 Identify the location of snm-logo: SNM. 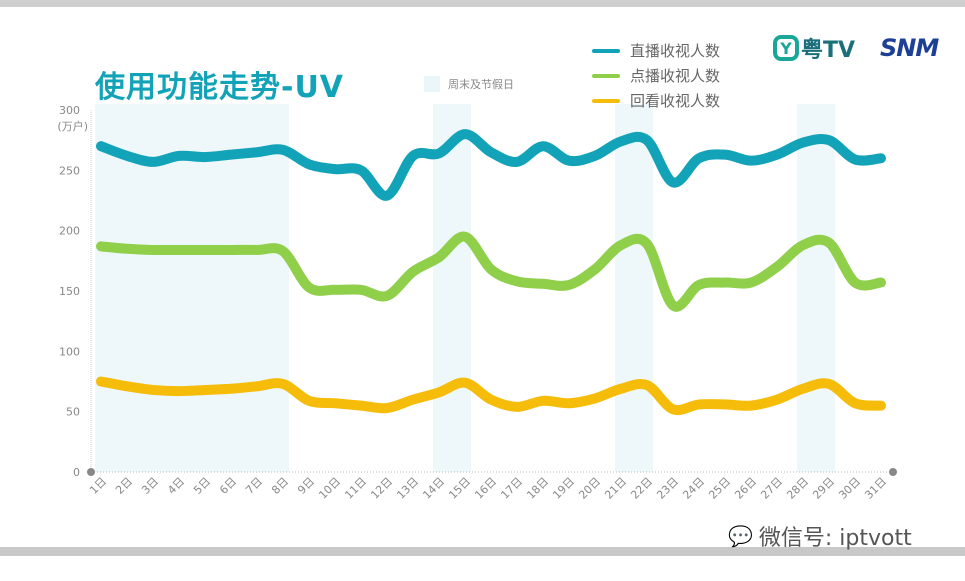
(909, 48).